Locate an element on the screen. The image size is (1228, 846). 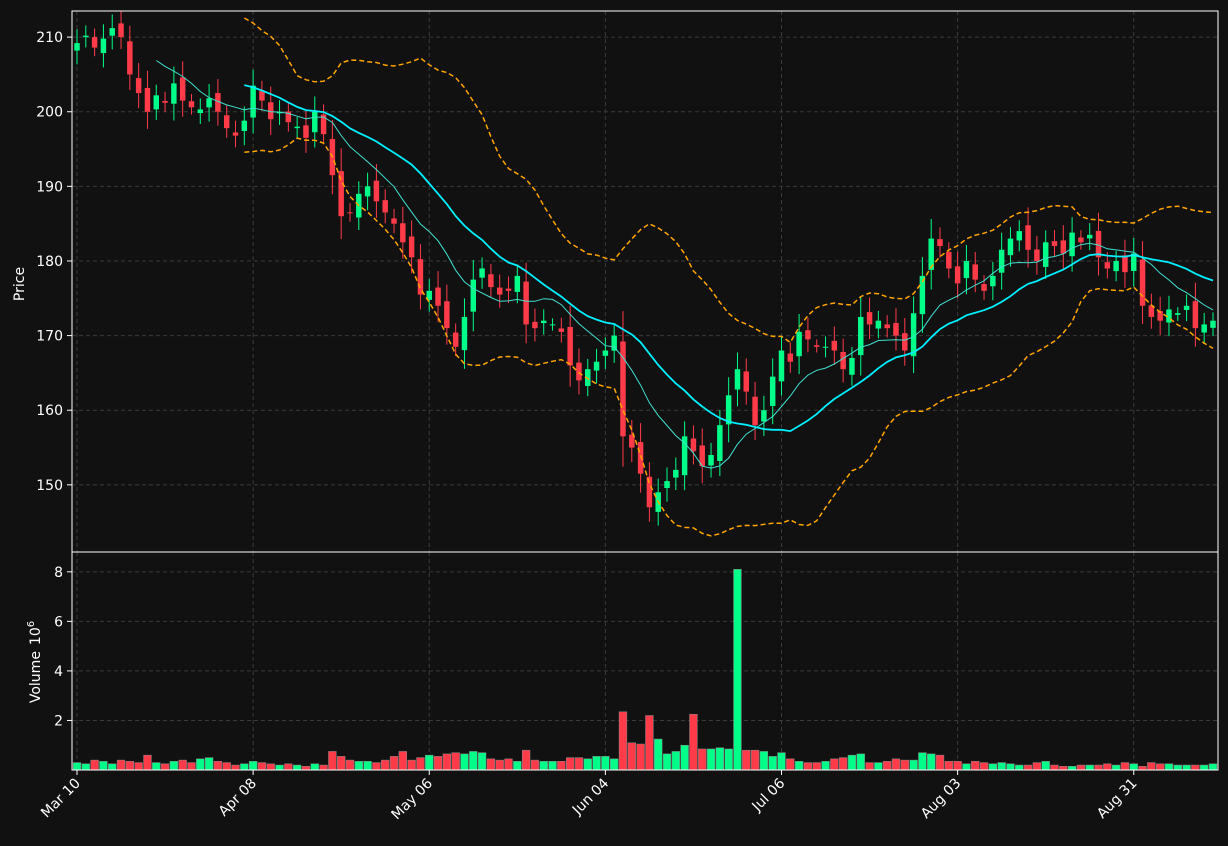
x-tick-label: Aug 03 is located at coordinates (941, 799).